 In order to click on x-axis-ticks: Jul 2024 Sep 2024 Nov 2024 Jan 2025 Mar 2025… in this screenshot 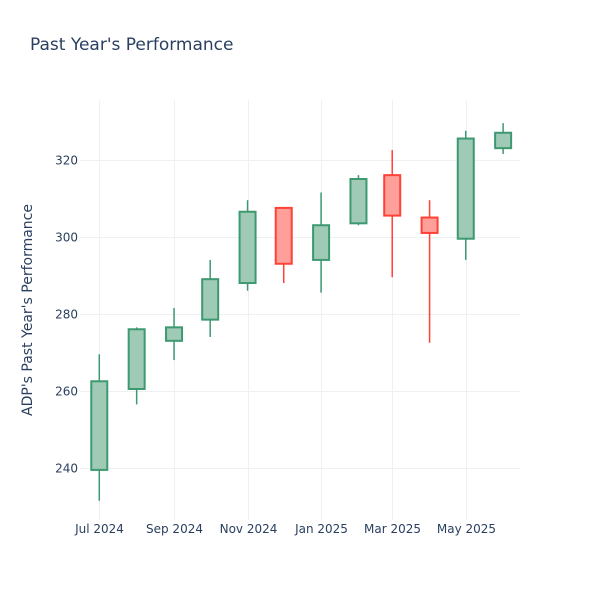, I will do `click(285, 529)`.